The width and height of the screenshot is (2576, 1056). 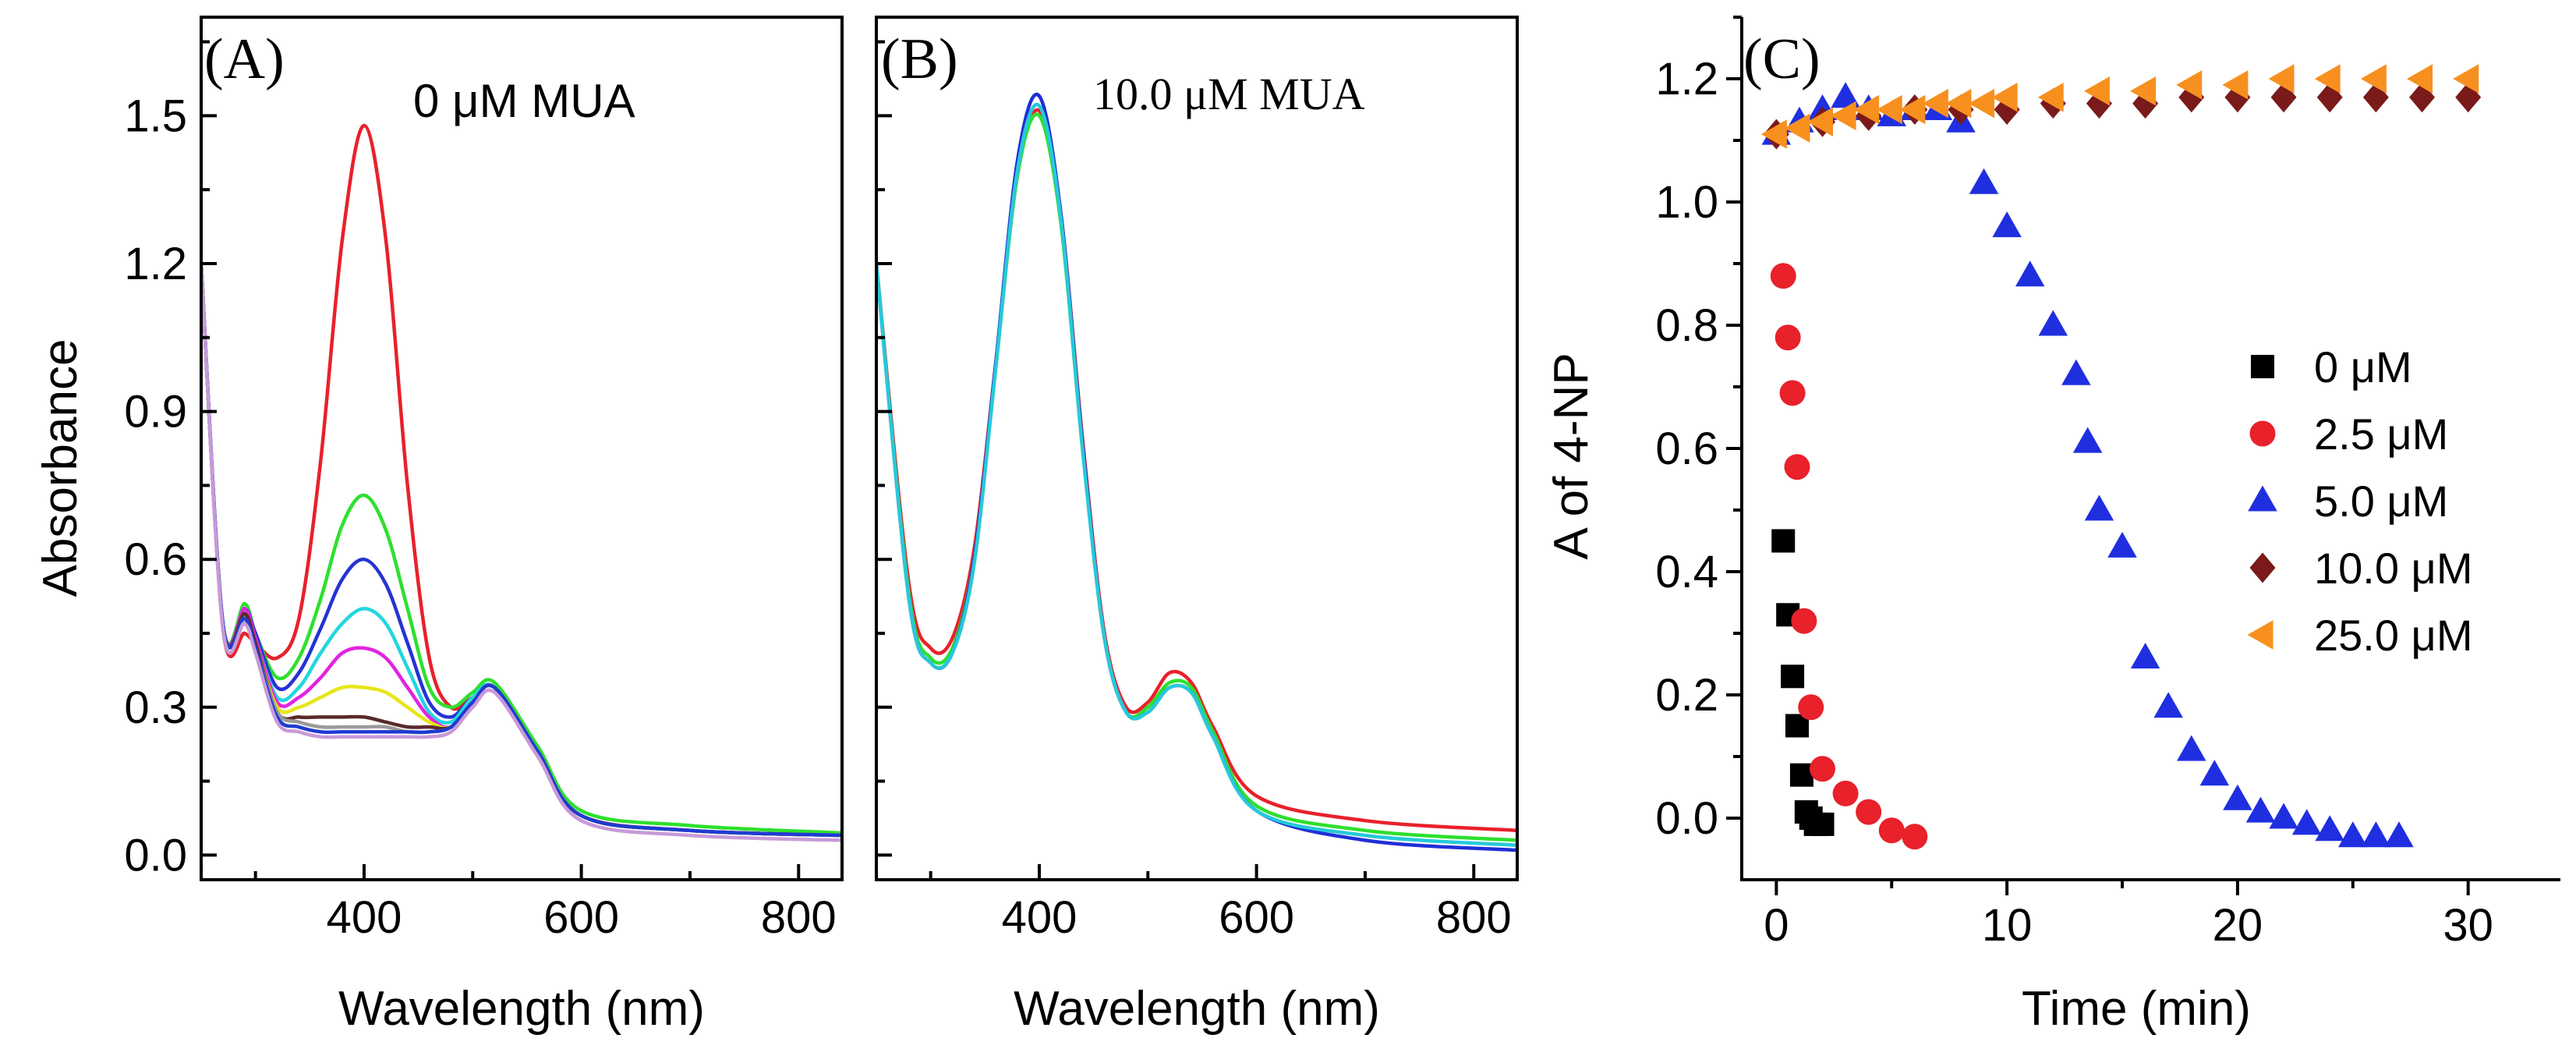 I want to click on legend-marker-circle, so click(x=2262, y=434).